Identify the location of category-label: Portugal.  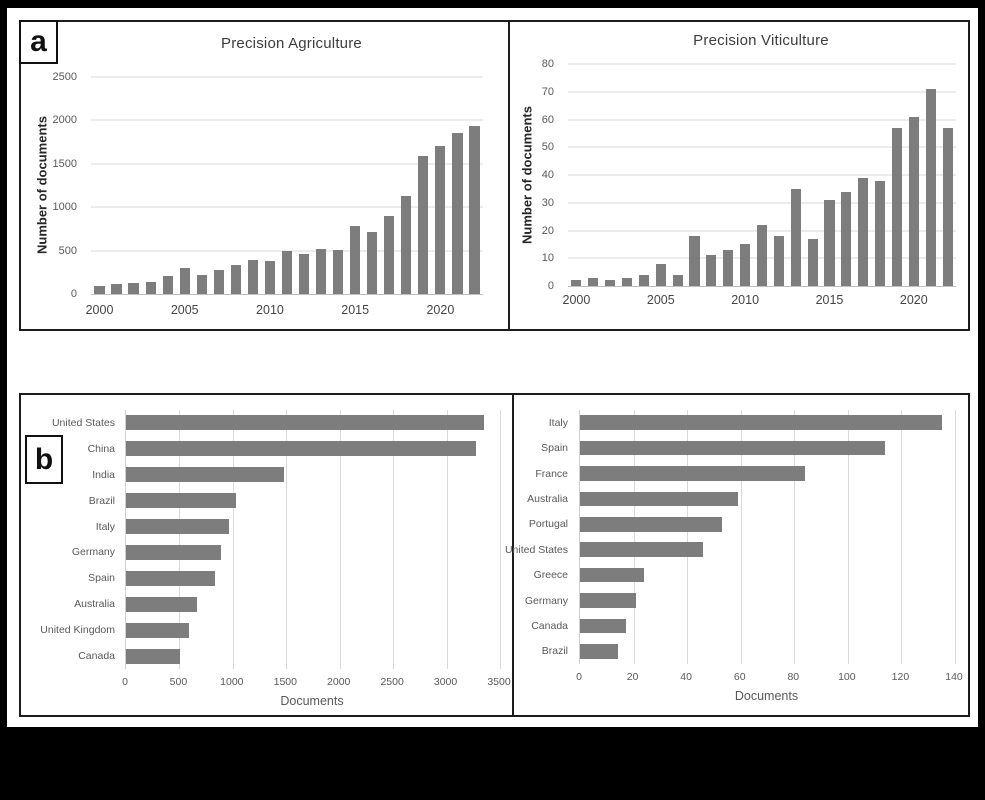
(548, 524).